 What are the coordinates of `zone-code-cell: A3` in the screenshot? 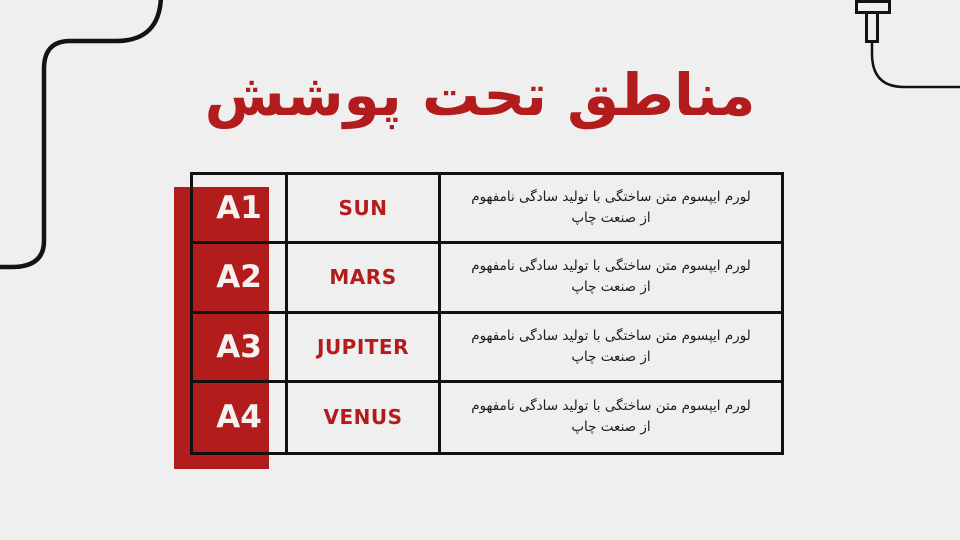 It's located at (240, 346).